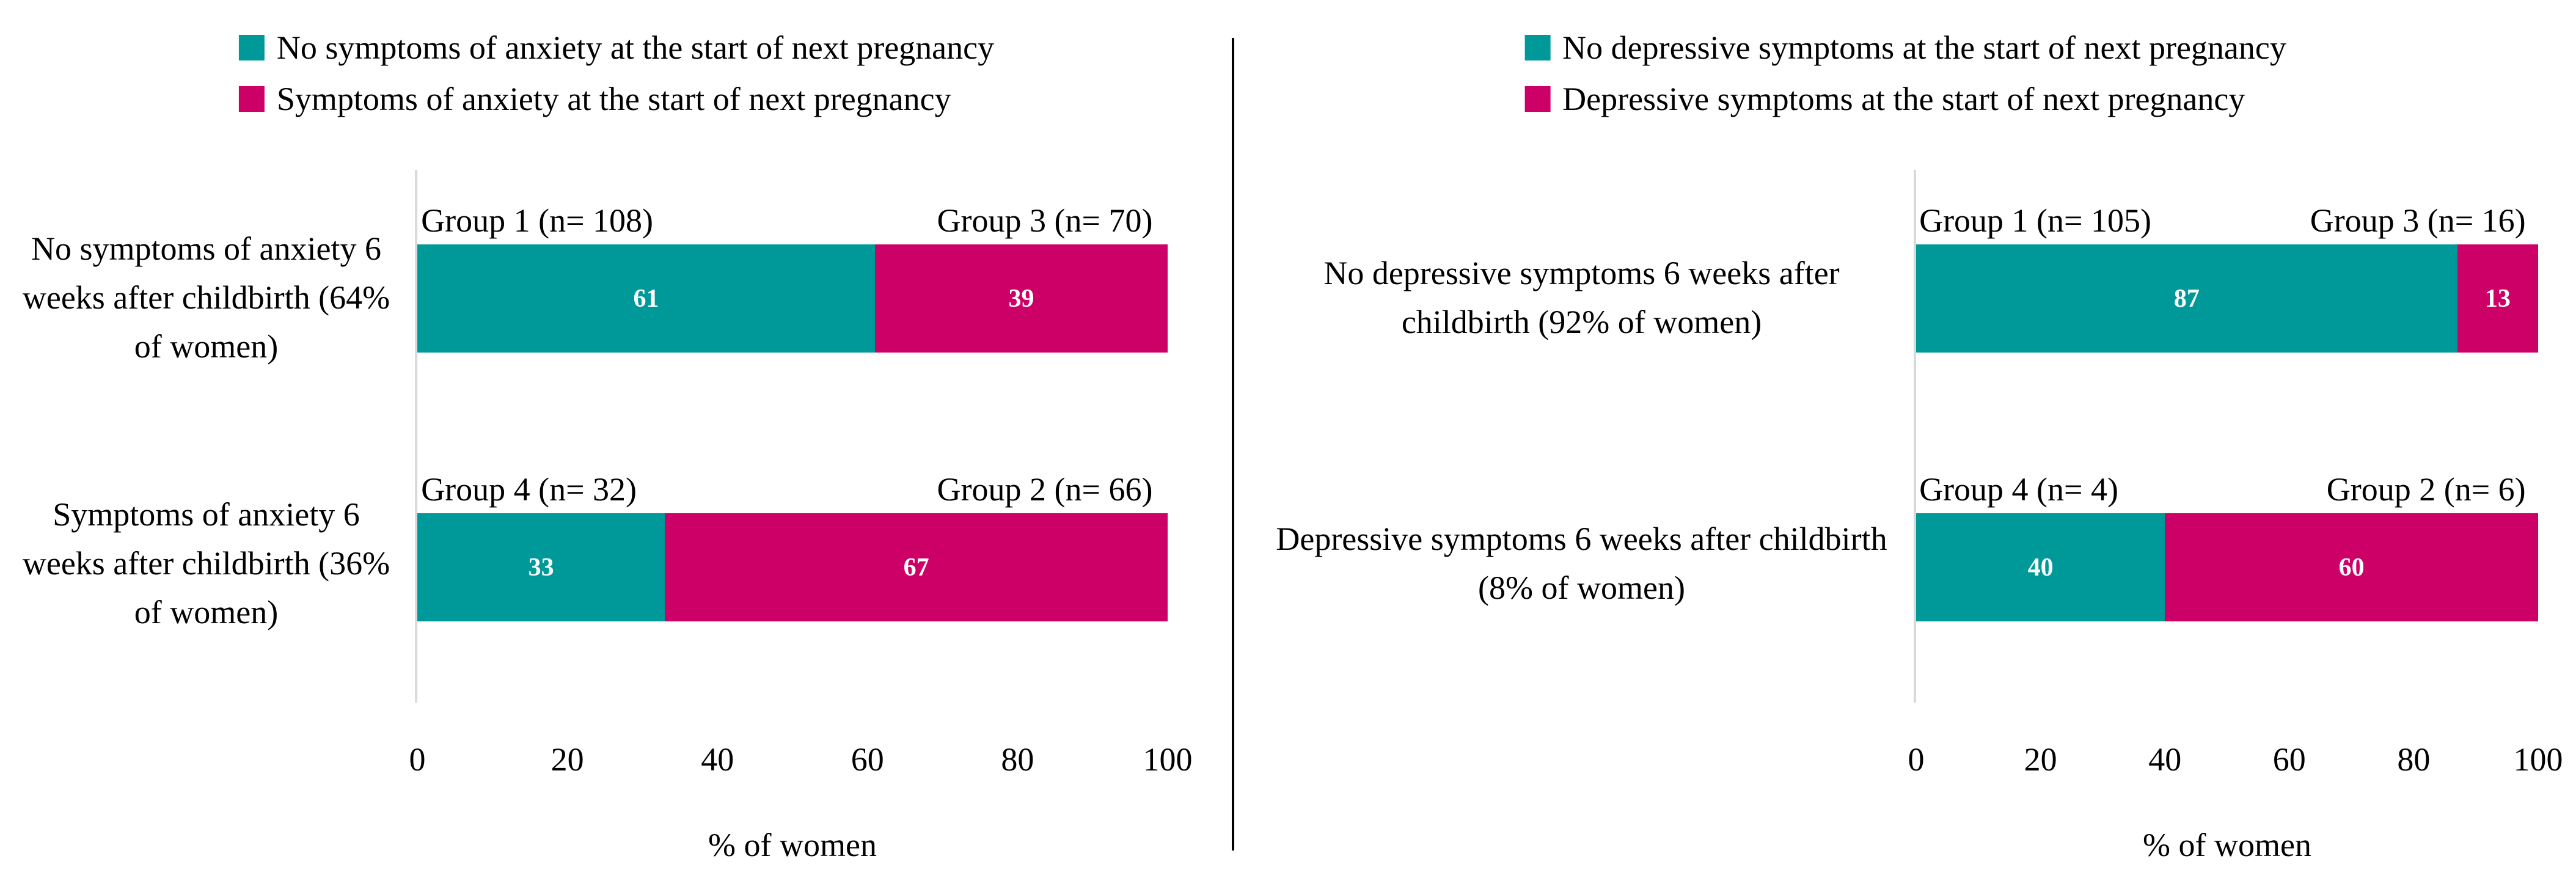  What do you see at coordinates (792, 488) in the screenshot?
I see `group-annotations-row2: Group 4 (n= 32) Group 2 (n= 66)` at bounding box center [792, 488].